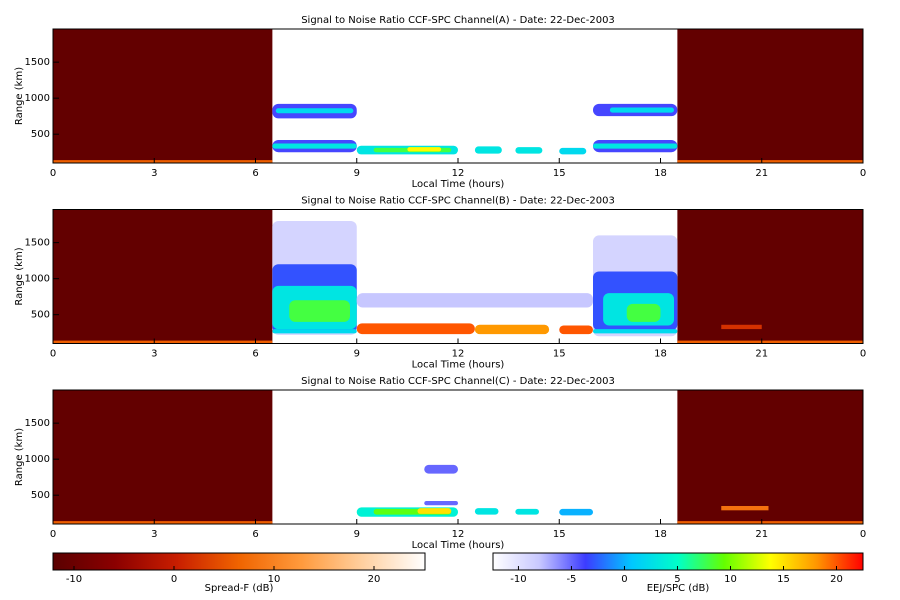  Describe the element at coordinates (677, 579) in the screenshot. I see `colorbar-tick-label: 5` at that location.